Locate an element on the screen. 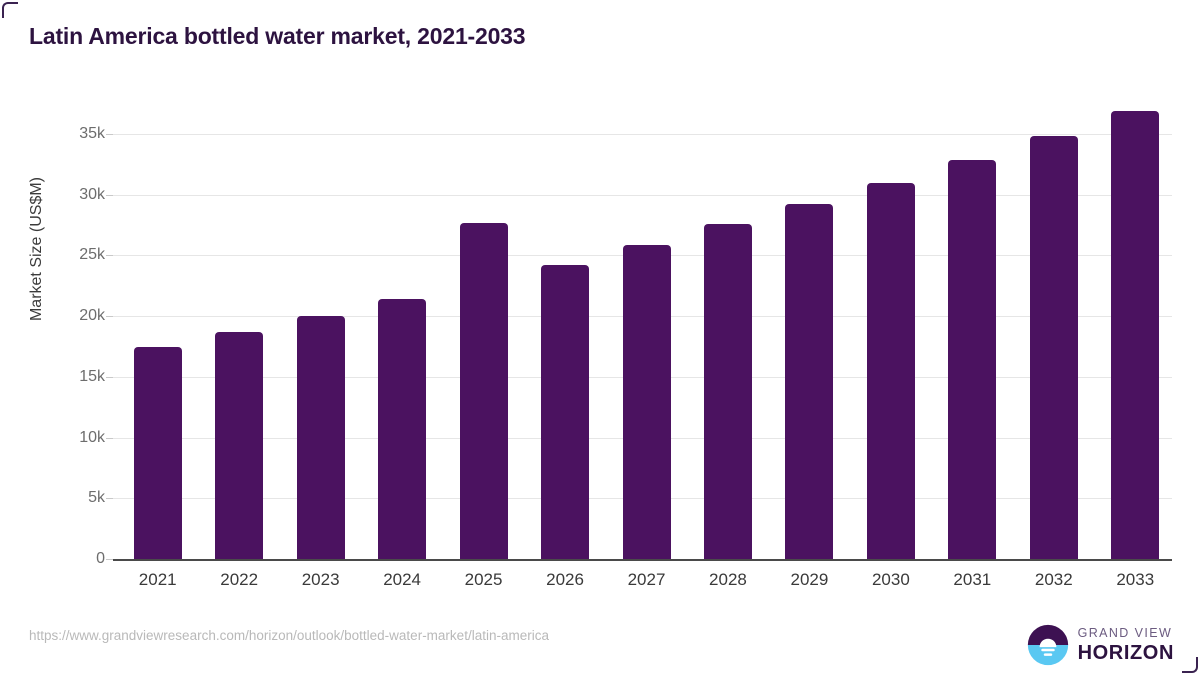  y-axis-tick-label: 5k is located at coordinates (96, 498).